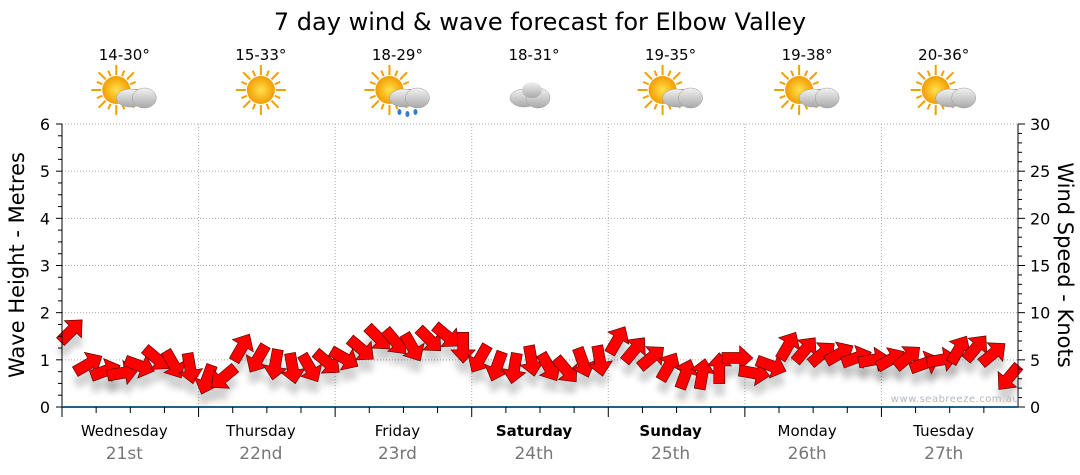  I want to click on day-temperature: 20-36°, so click(943, 55).